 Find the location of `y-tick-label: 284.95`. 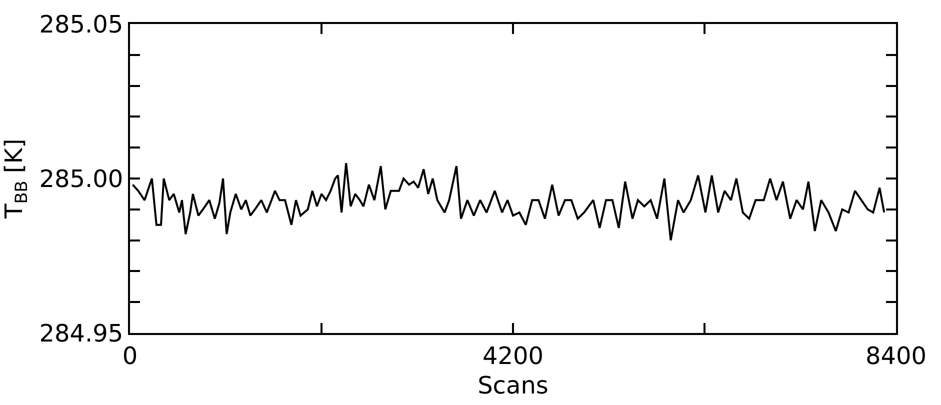

y-tick-label: 284.95 is located at coordinates (81, 333).